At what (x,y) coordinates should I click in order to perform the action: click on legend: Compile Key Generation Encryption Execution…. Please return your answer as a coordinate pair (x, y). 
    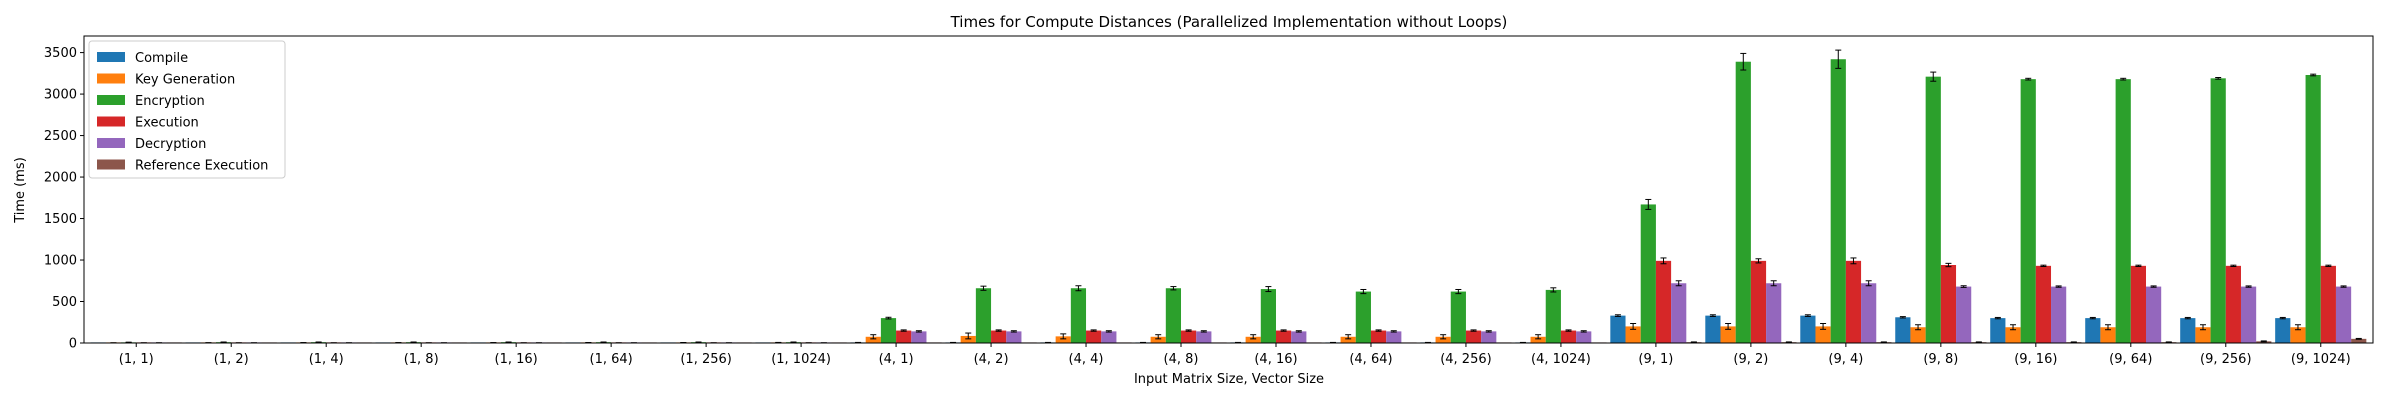
    Looking at the image, I should click on (187, 109).